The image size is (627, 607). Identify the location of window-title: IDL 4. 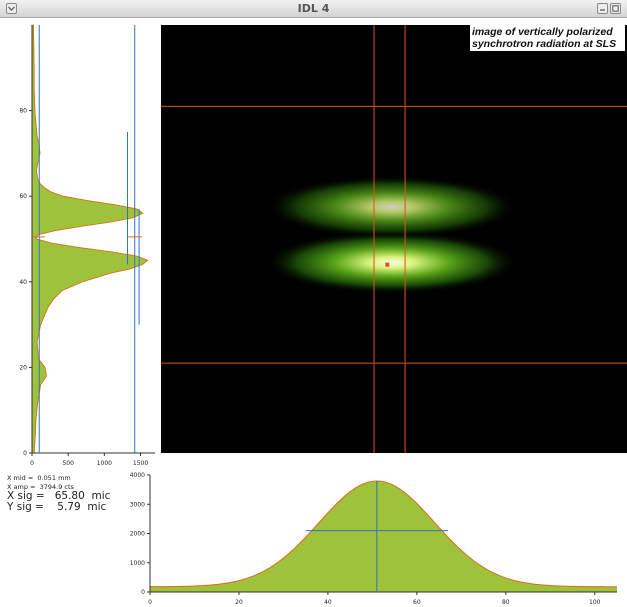
(313, 8).